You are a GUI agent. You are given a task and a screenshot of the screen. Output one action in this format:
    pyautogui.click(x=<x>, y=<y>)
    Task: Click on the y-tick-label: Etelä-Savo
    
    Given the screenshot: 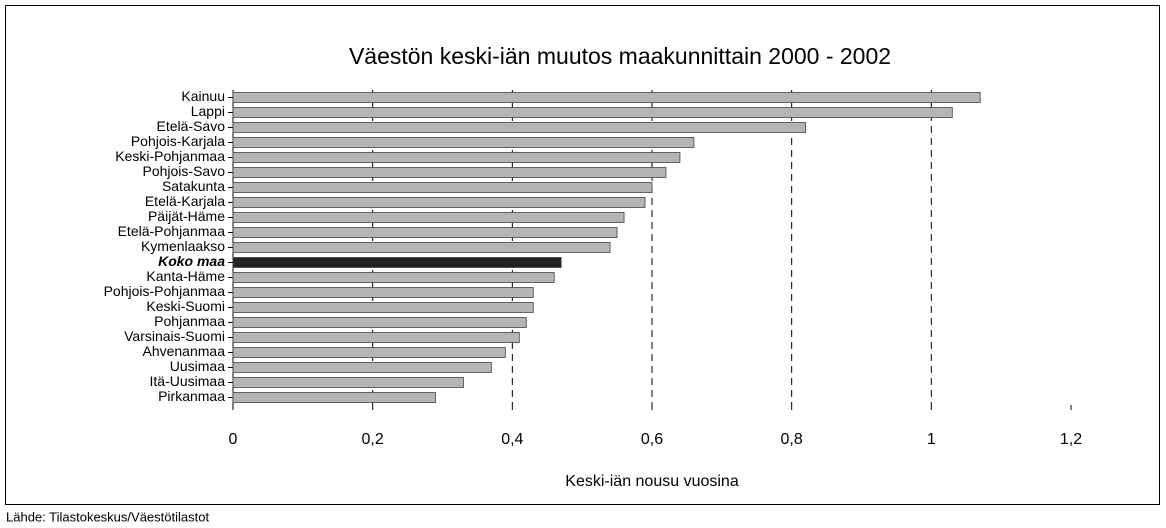 What is the action you would take?
    pyautogui.click(x=191, y=126)
    